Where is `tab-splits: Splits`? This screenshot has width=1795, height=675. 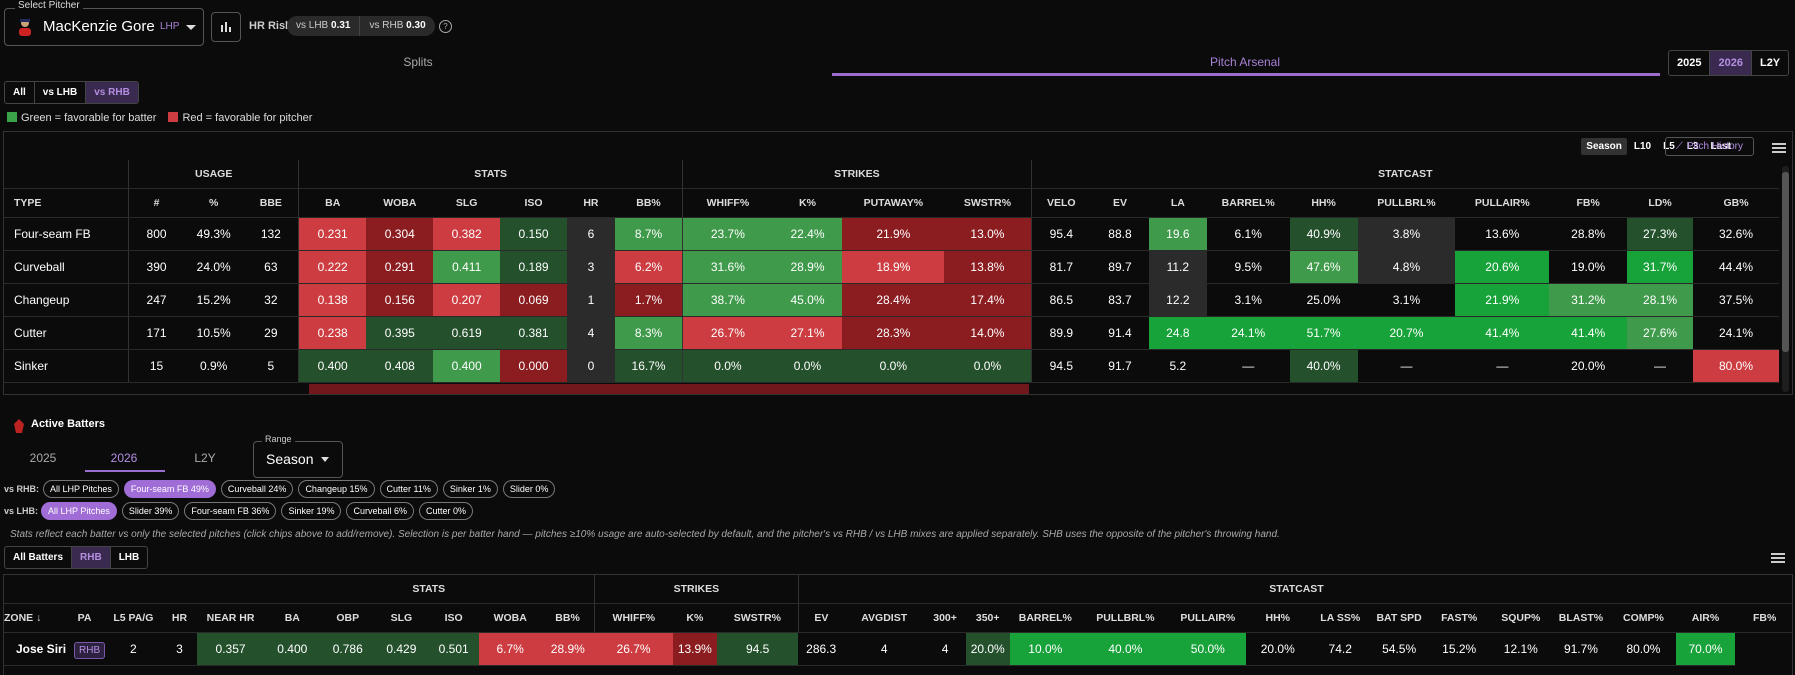 tab-splits: Splits is located at coordinates (418, 62).